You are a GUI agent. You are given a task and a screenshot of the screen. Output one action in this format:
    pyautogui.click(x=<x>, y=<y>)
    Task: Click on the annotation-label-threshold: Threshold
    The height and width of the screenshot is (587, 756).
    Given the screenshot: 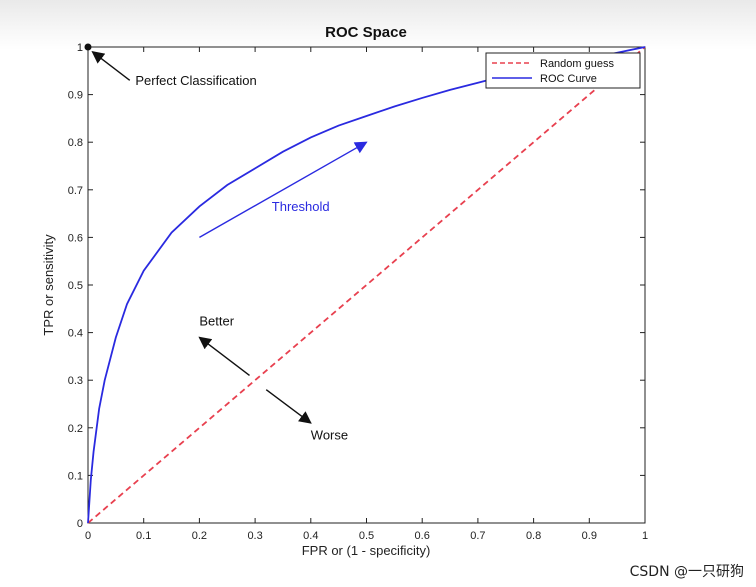 What is the action you would take?
    pyautogui.click(x=301, y=206)
    